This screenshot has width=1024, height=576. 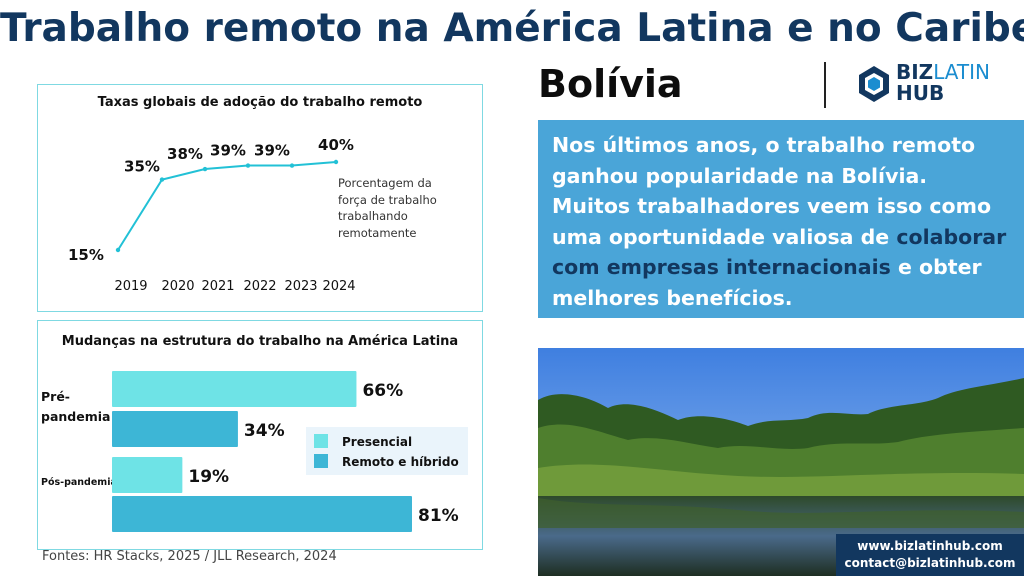 I want to click on email-link: contact@bizlatinhub.com, so click(x=930, y=563).